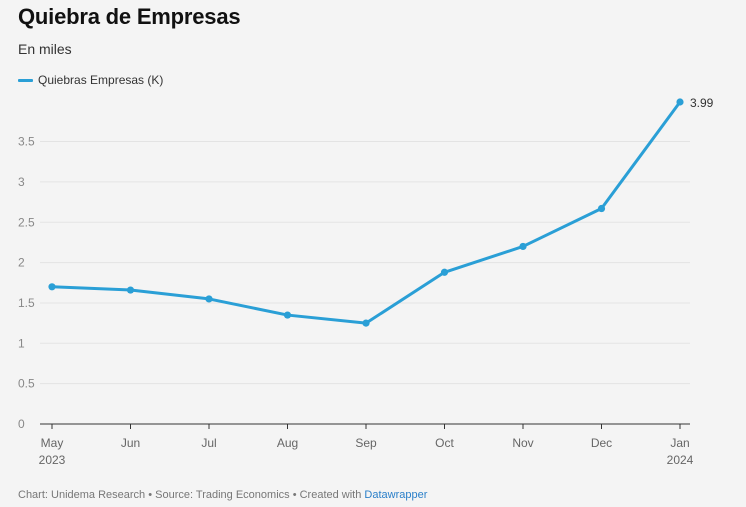 This screenshot has width=746, height=507. Describe the element at coordinates (21, 182) in the screenshot. I see `y-tick-label: 3` at that location.